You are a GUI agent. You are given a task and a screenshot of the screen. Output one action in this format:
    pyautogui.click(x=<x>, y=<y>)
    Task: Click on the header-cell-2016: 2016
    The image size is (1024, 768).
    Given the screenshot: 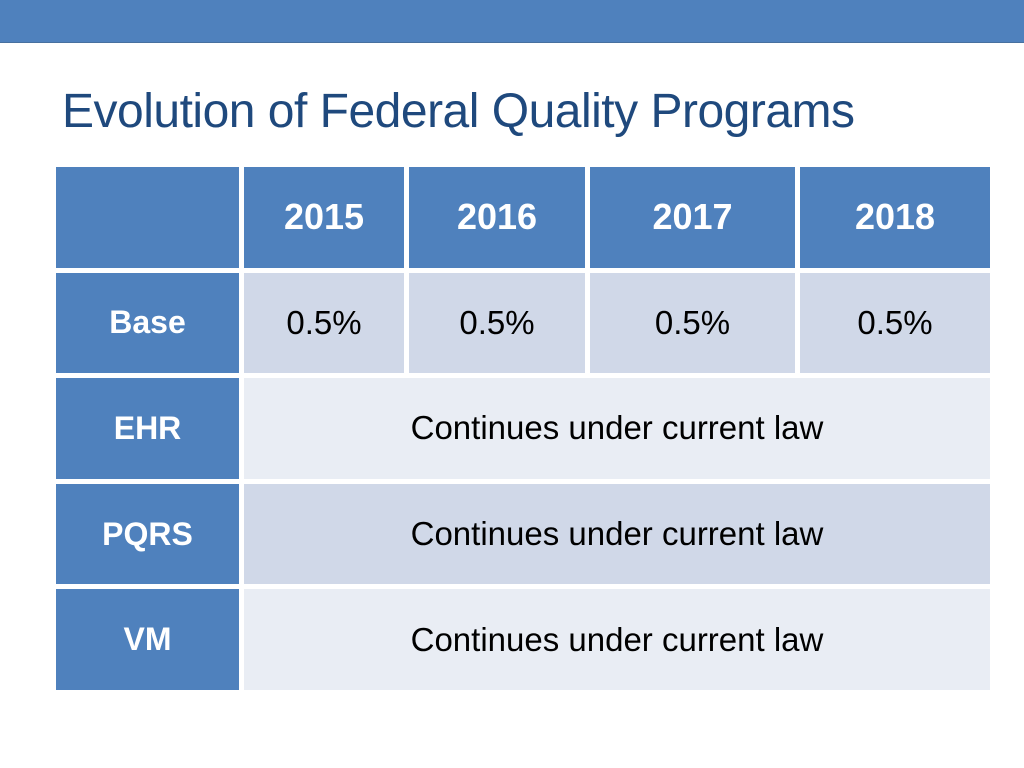 What is the action you would take?
    pyautogui.click(x=497, y=217)
    